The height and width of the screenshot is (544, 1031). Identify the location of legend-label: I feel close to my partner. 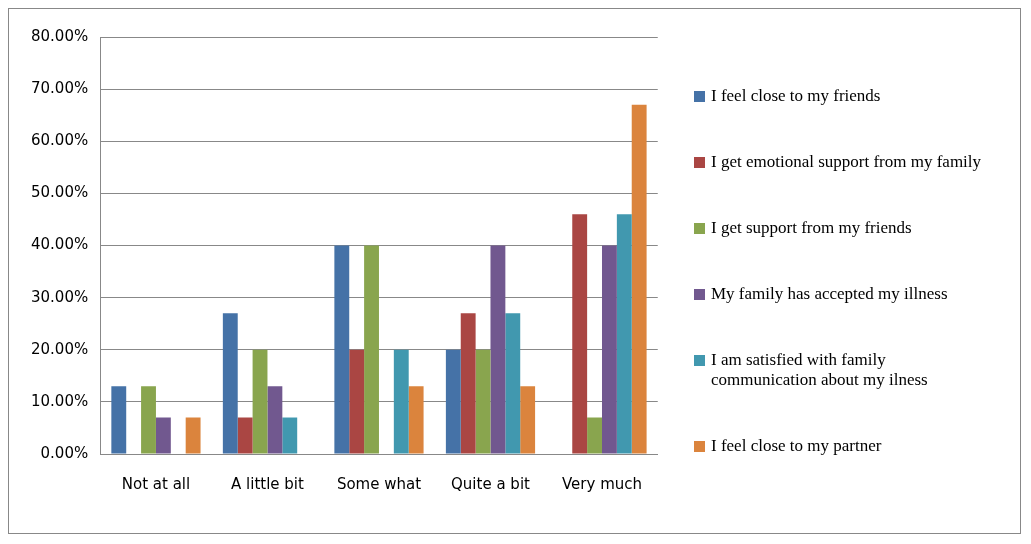
(796, 446).